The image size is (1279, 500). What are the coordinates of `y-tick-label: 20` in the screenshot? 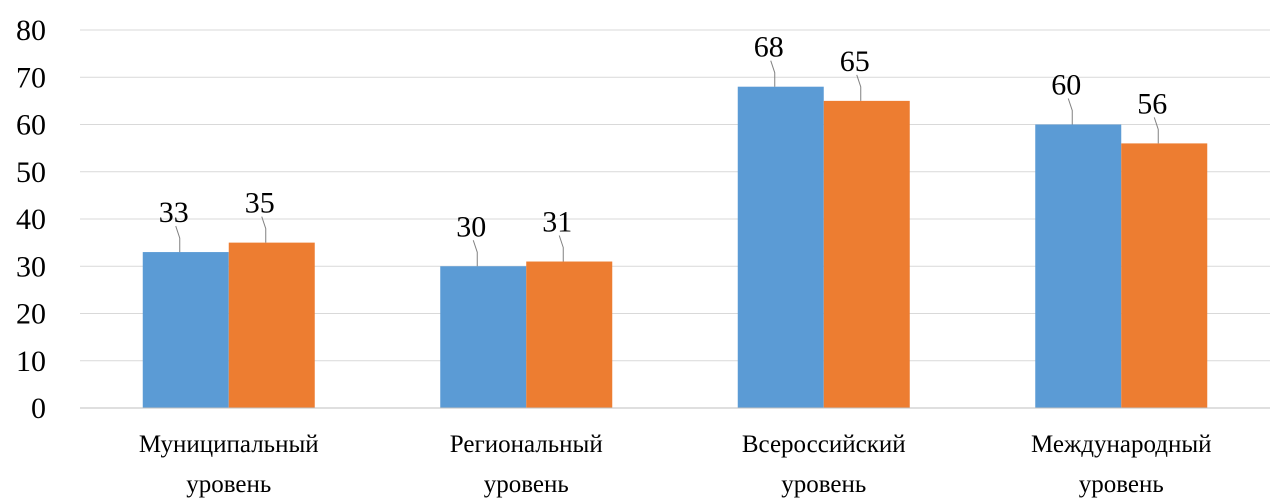 It's located at (31, 314).